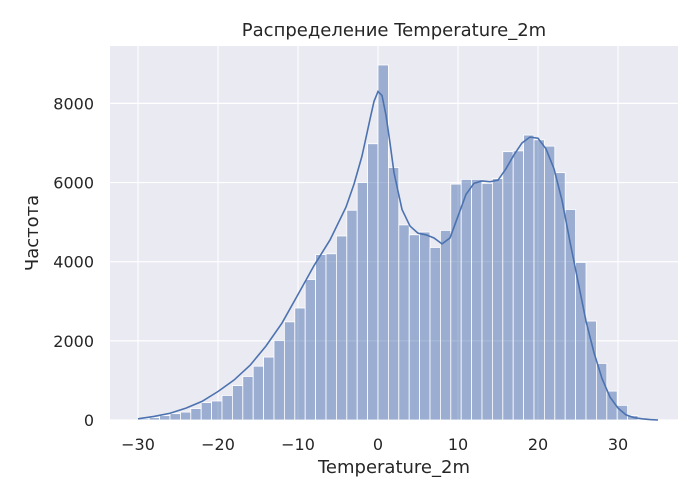 The image size is (700, 500). Describe the element at coordinates (32, 233) in the screenshot. I see `y-axis-title: Частота` at that location.